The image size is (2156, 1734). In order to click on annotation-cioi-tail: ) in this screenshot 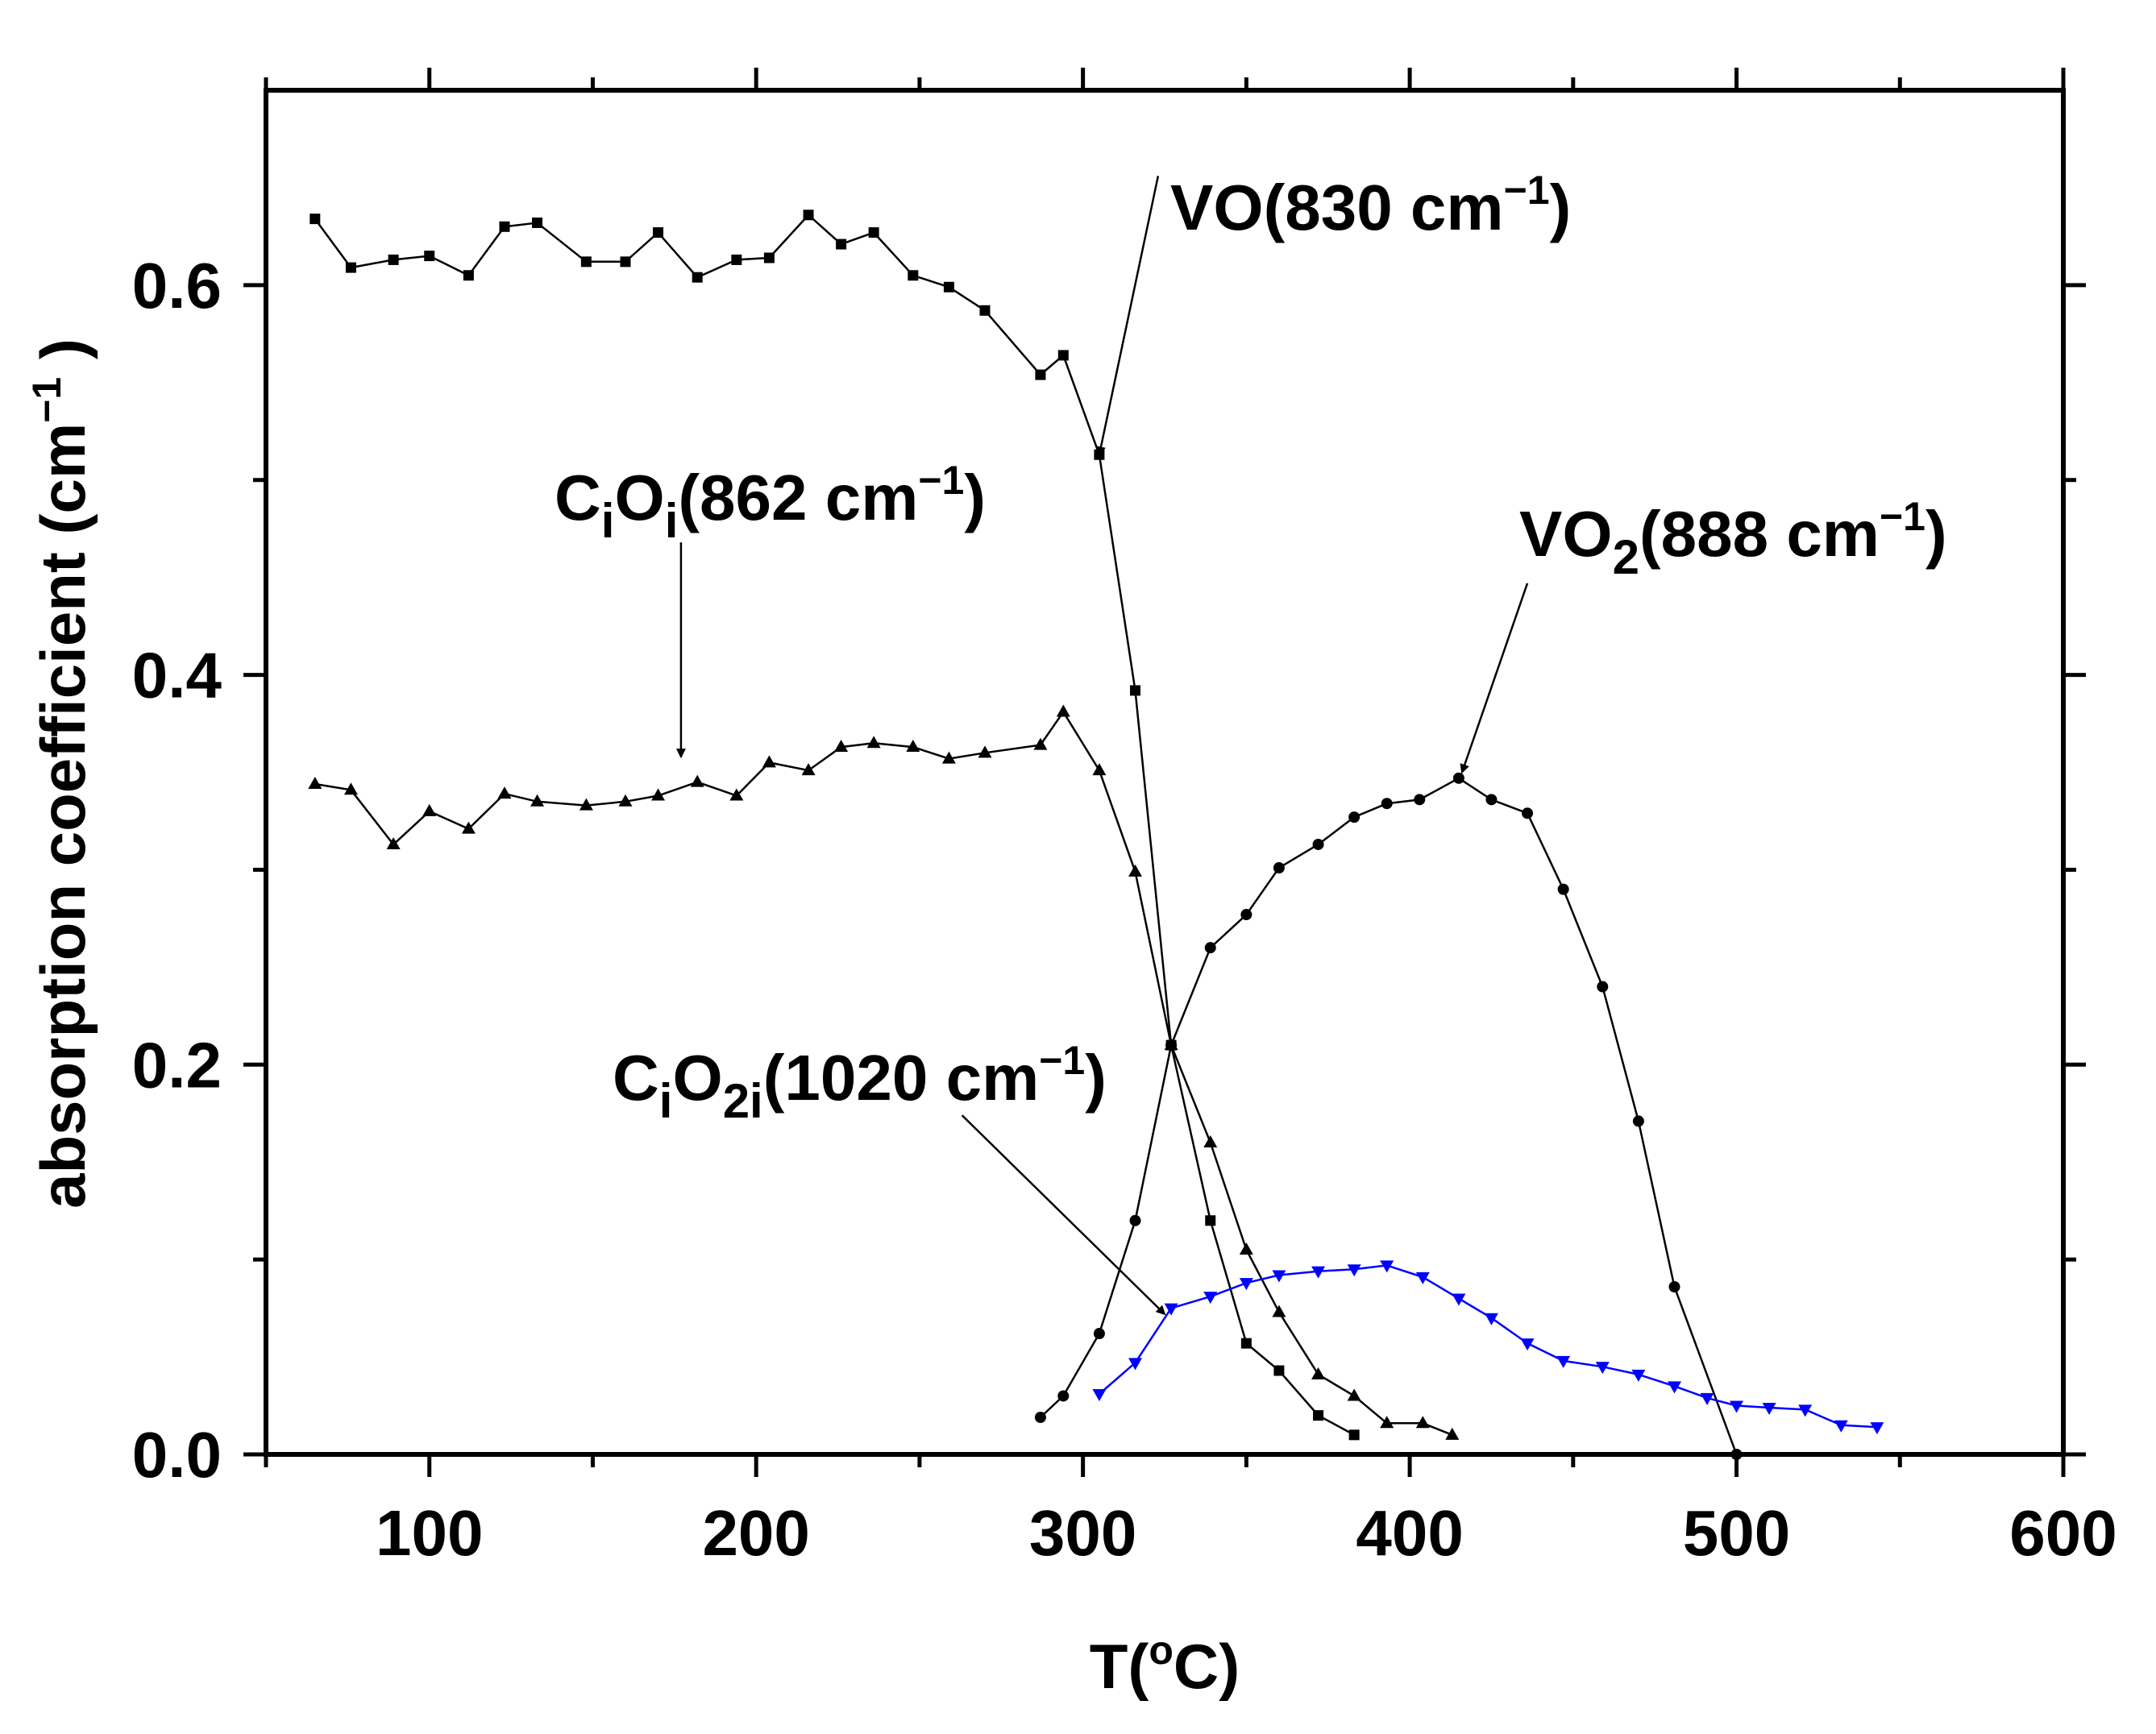, I will do `click(975, 497)`.